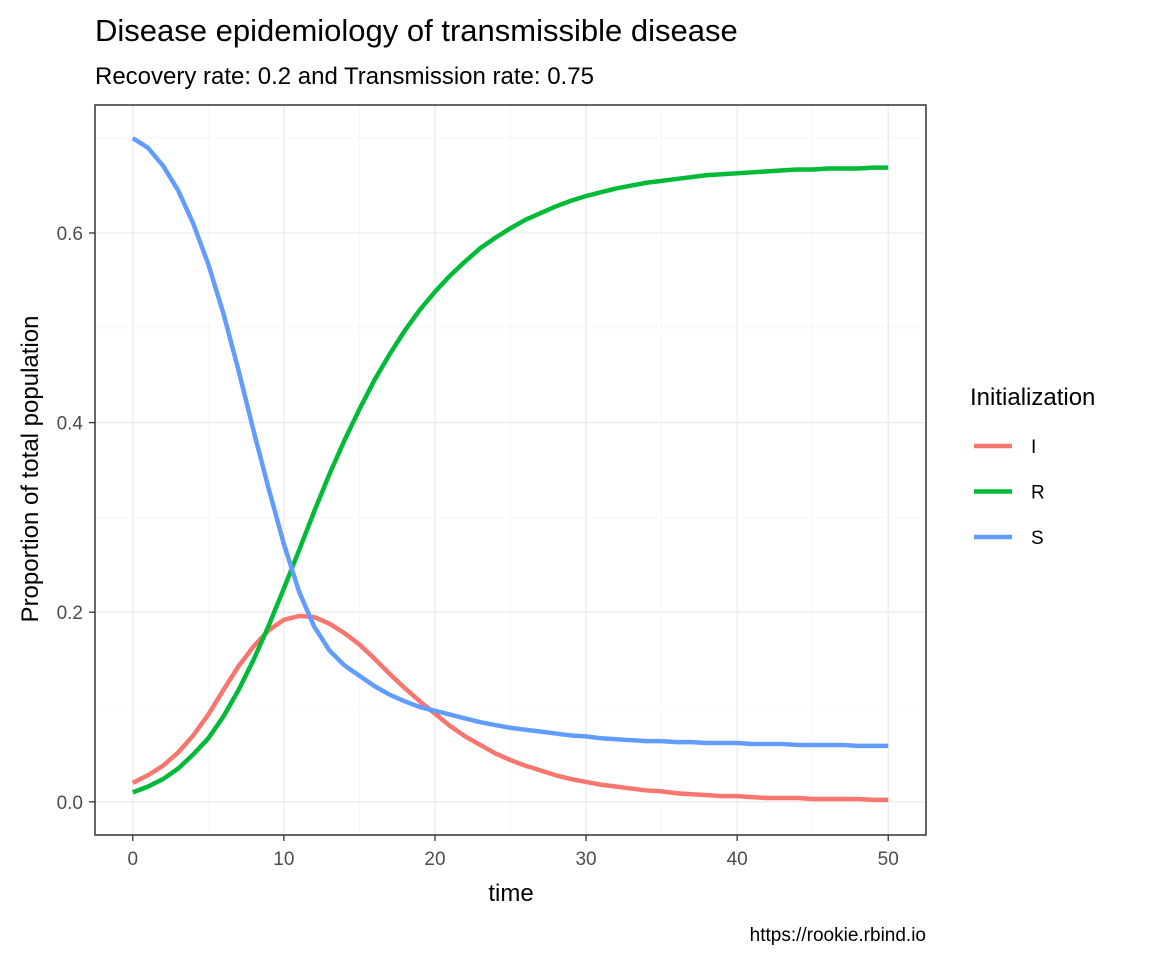 Image resolution: width=1152 pixels, height=960 pixels. What do you see at coordinates (70, 234) in the screenshot?
I see `y-tick-label: 0.6` at bounding box center [70, 234].